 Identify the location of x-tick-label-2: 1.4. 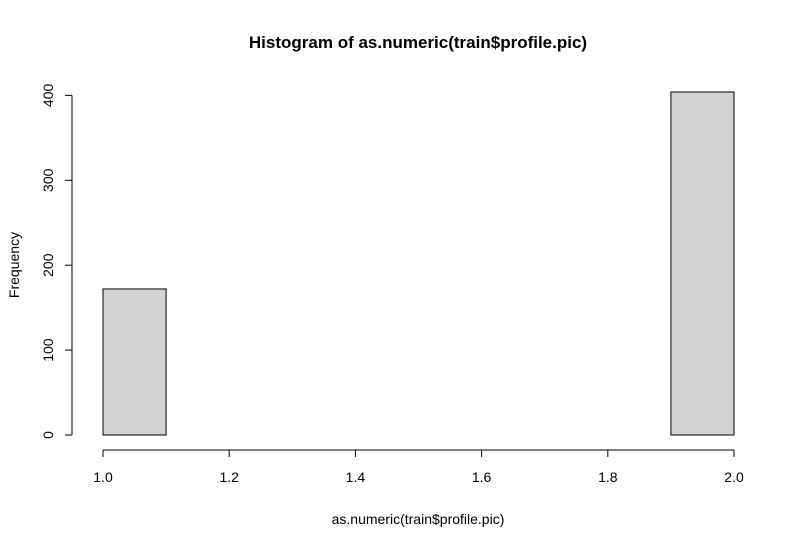
(356, 477).